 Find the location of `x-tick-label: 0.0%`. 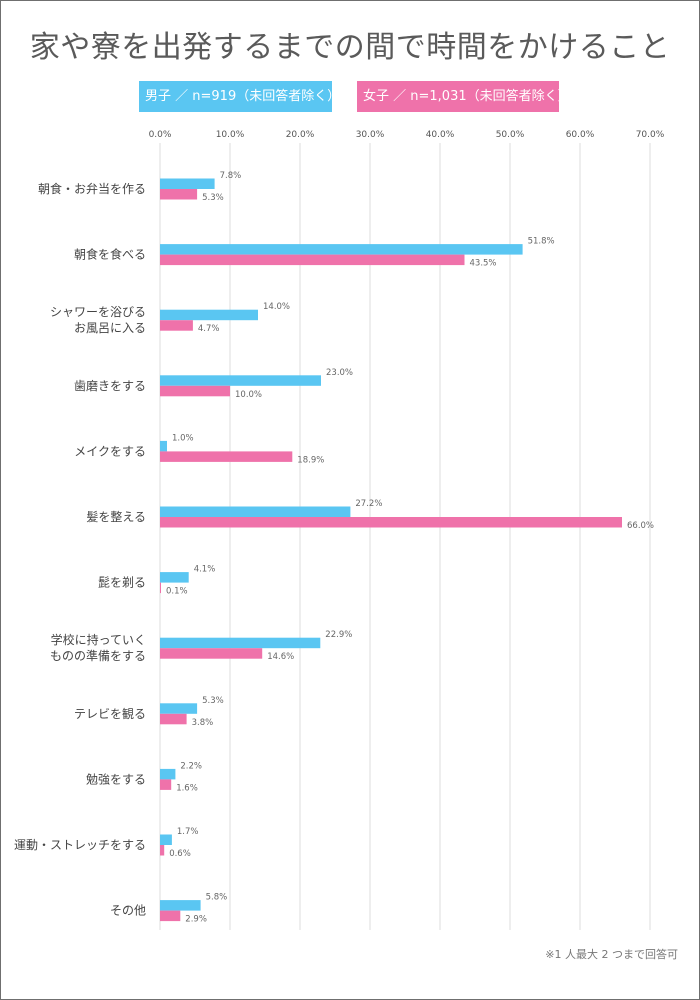

x-tick-label: 0.0% is located at coordinates (160, 135).